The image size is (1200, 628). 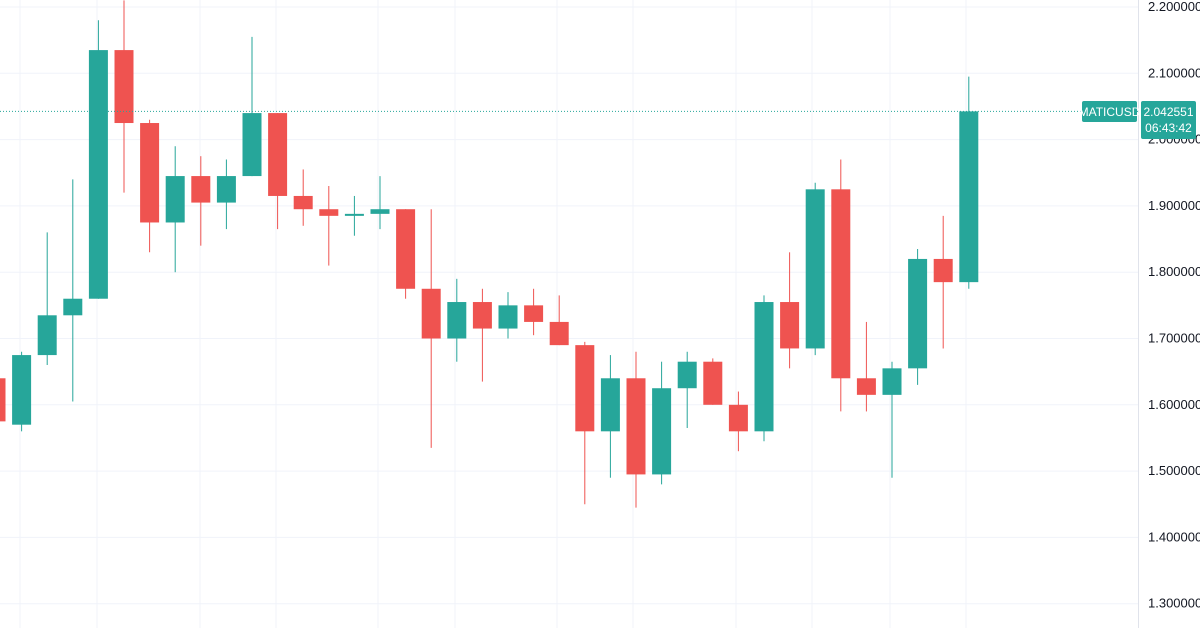 What do you see at coordinates (1174, 404) in the screenshot?
I see `y-tick-label: 1.600000` at bounding box center [1174, 404].